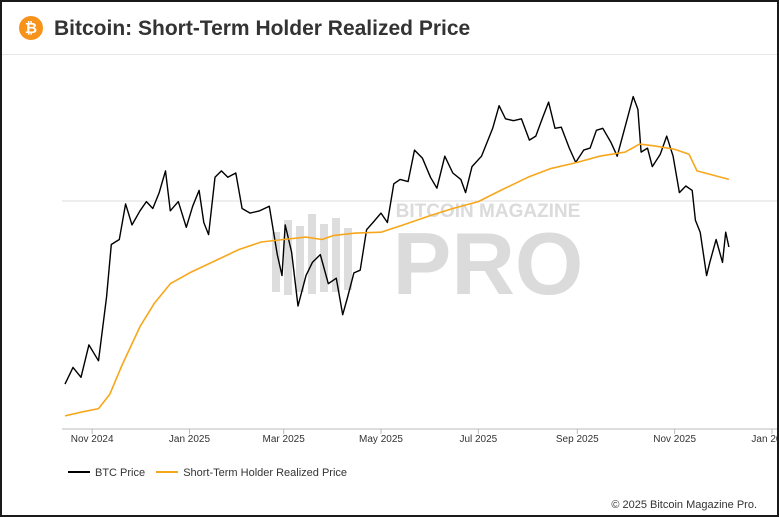  Describe the element at coordinates (764, 439) in the screenshot. I see `x-tick-label: Jan 2026` at that location.